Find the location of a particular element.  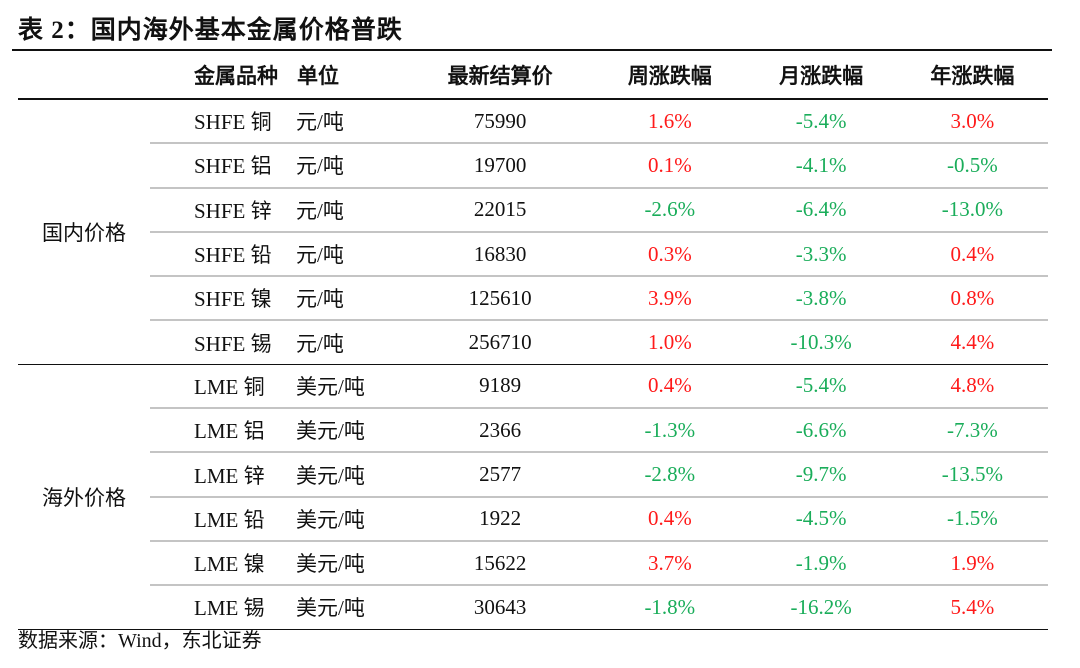

cell-year-change: 4.4% is located at coordinates (972, 342).